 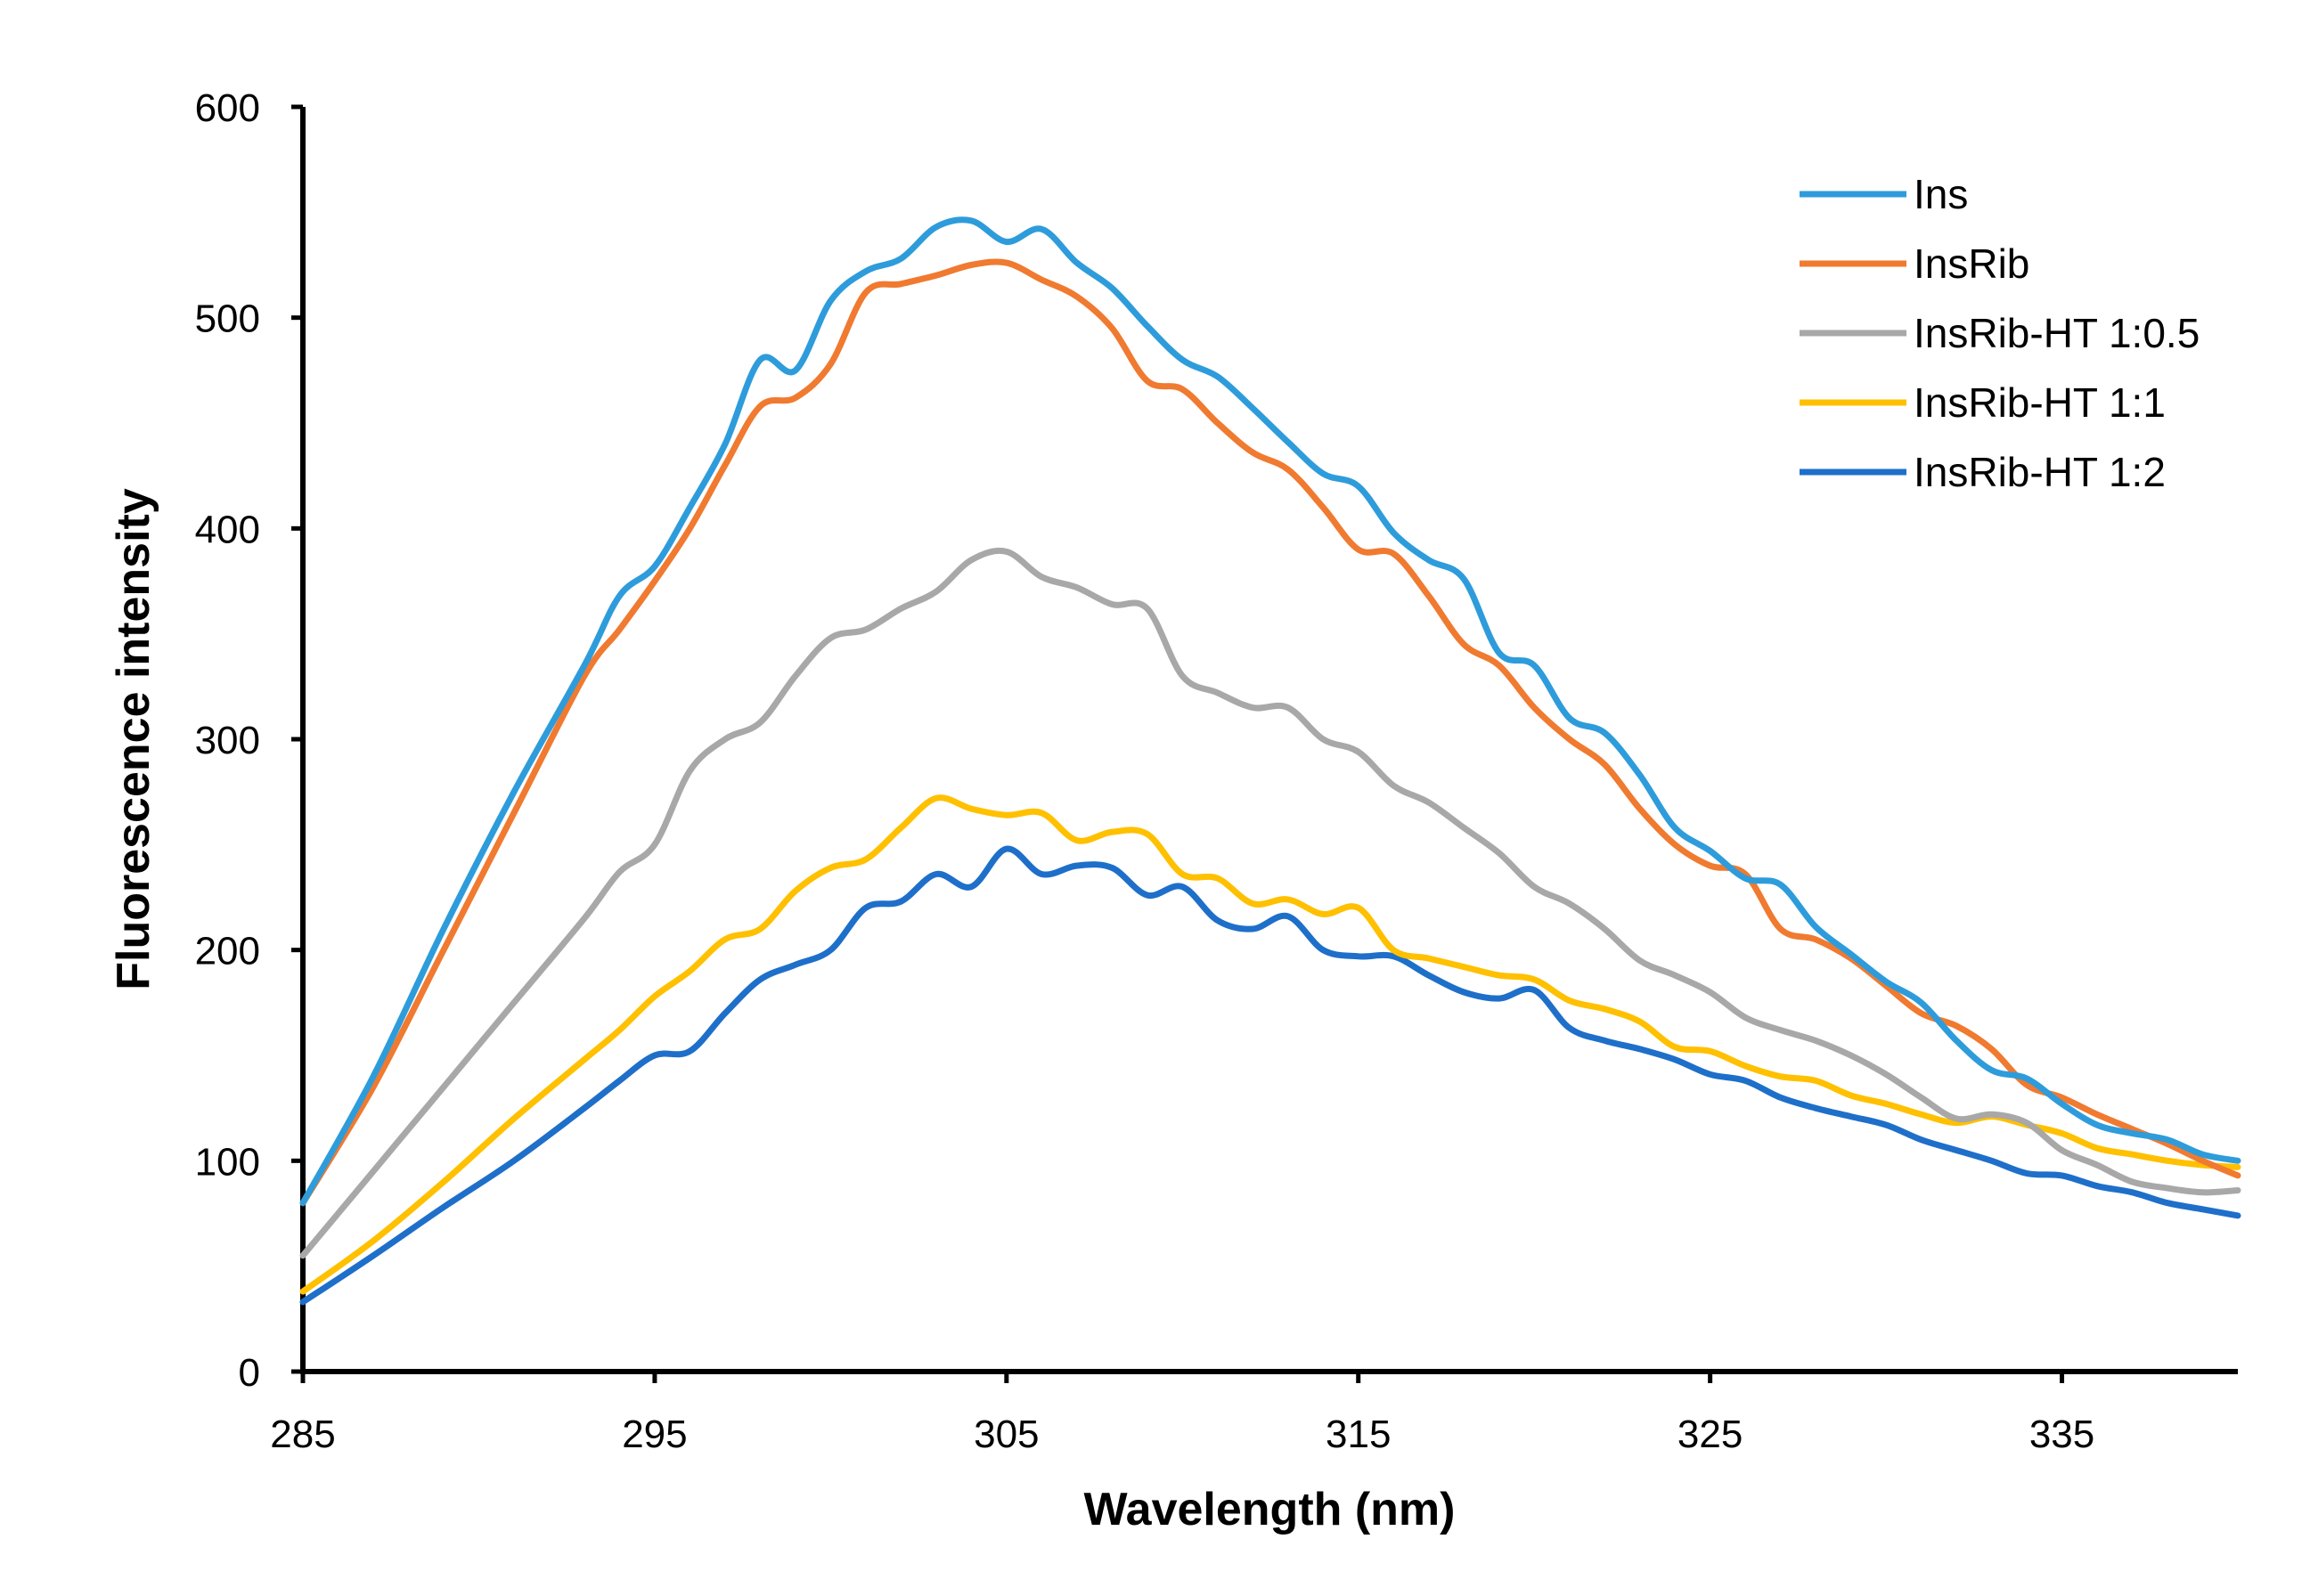 I want to click on y-tick-label: 0, so click(x=249, y=1373).